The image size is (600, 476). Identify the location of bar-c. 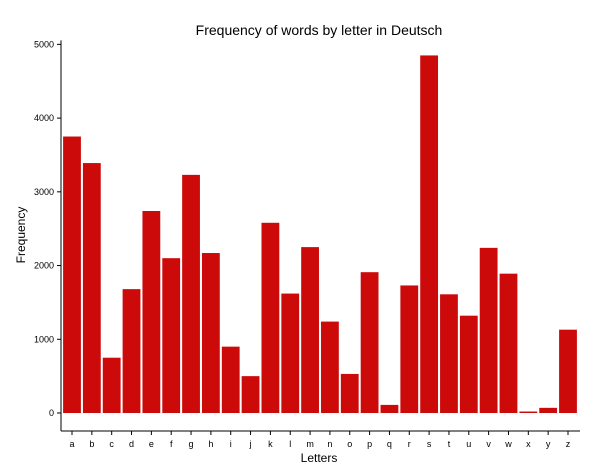
(111, 385).